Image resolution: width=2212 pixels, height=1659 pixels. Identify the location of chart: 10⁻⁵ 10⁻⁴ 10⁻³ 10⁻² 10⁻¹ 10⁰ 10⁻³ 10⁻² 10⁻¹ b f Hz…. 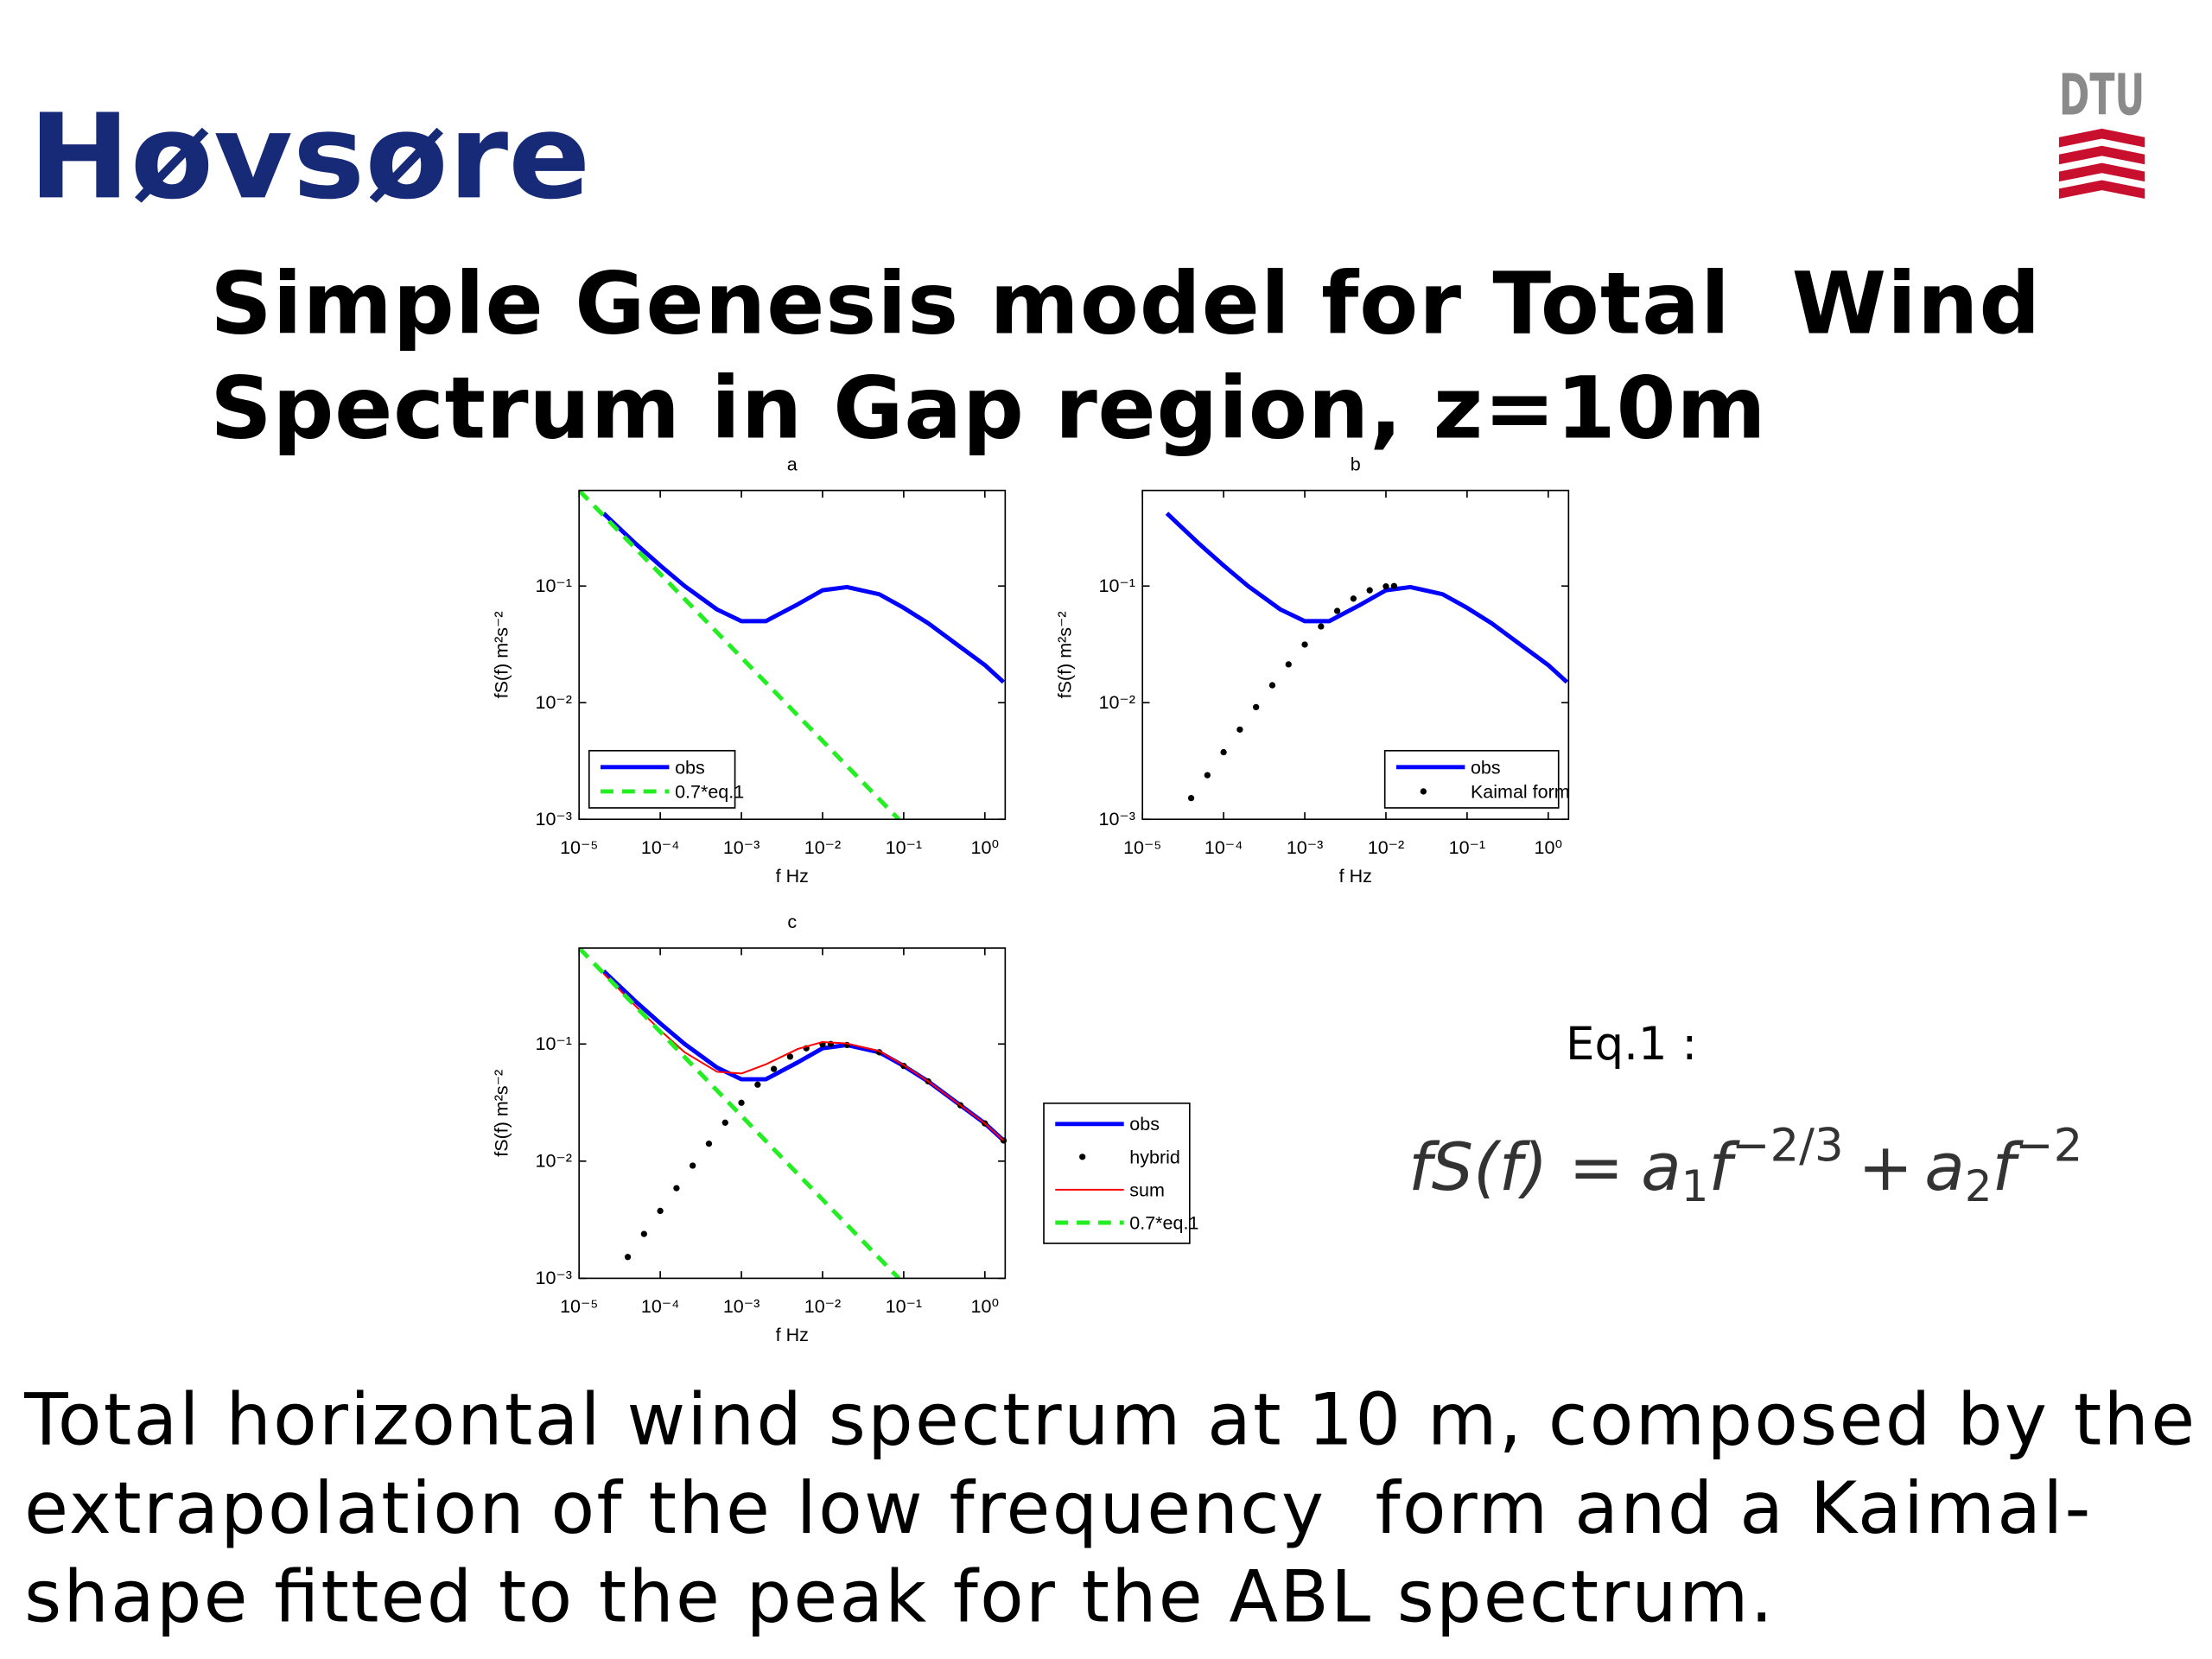
(1311, 670).